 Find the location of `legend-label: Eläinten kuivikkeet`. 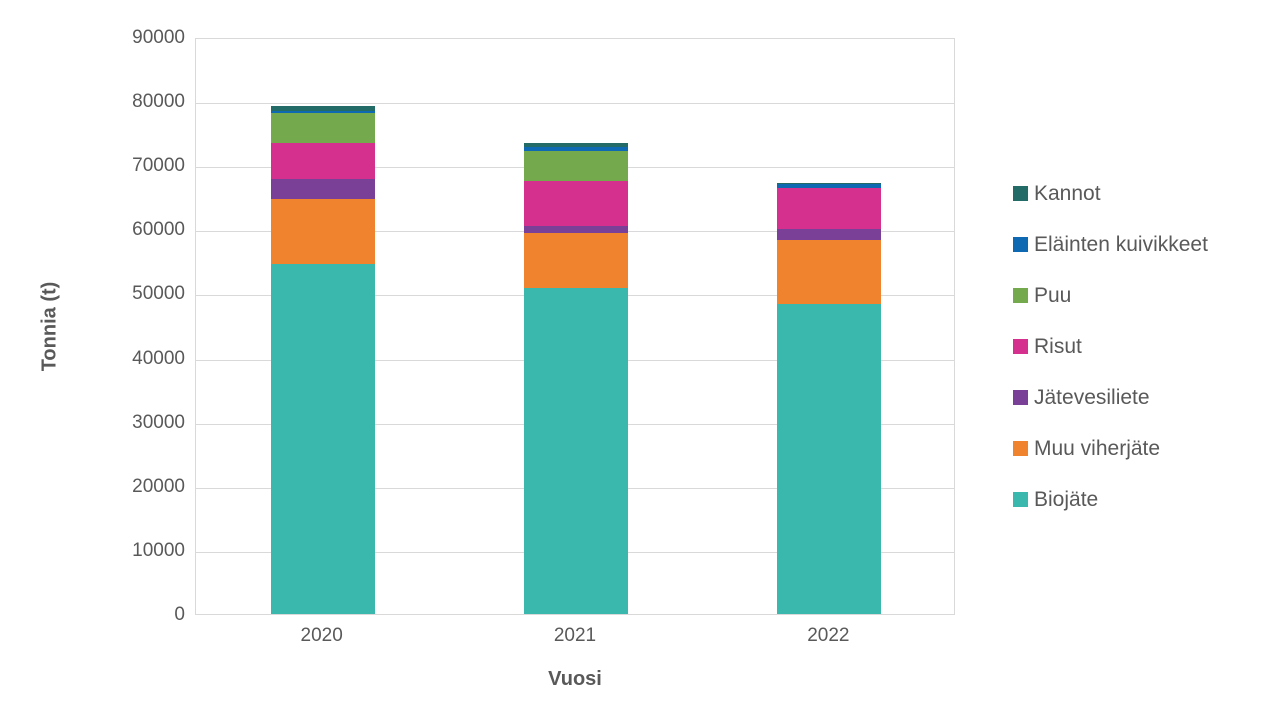

legend-label: Eläinten kuivikkeet is located at coordinates (1121, 244).